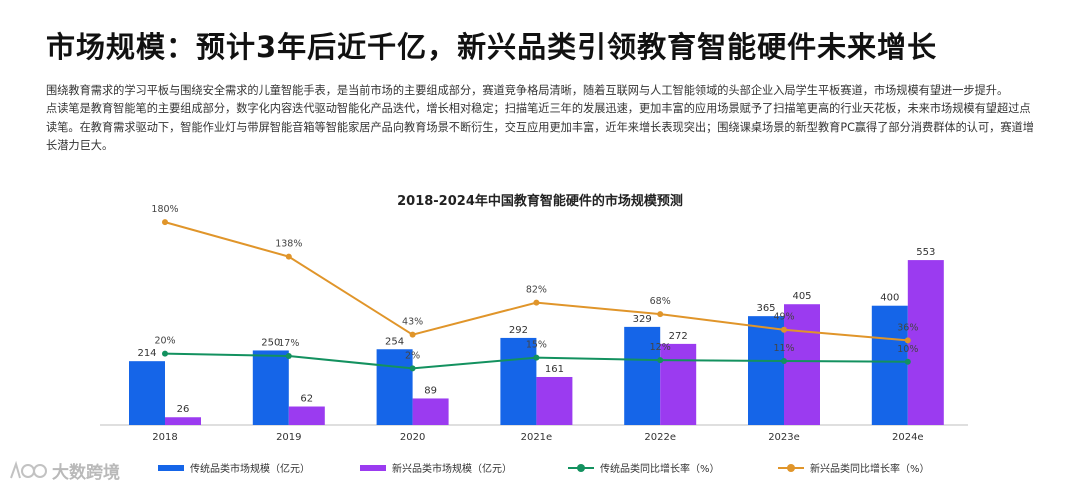 The image size is (1080, 491). What do you see at coordinates (554, 369) in the screenshot?
I see `bar-data-label: 161` at bounding box center [554, 369].